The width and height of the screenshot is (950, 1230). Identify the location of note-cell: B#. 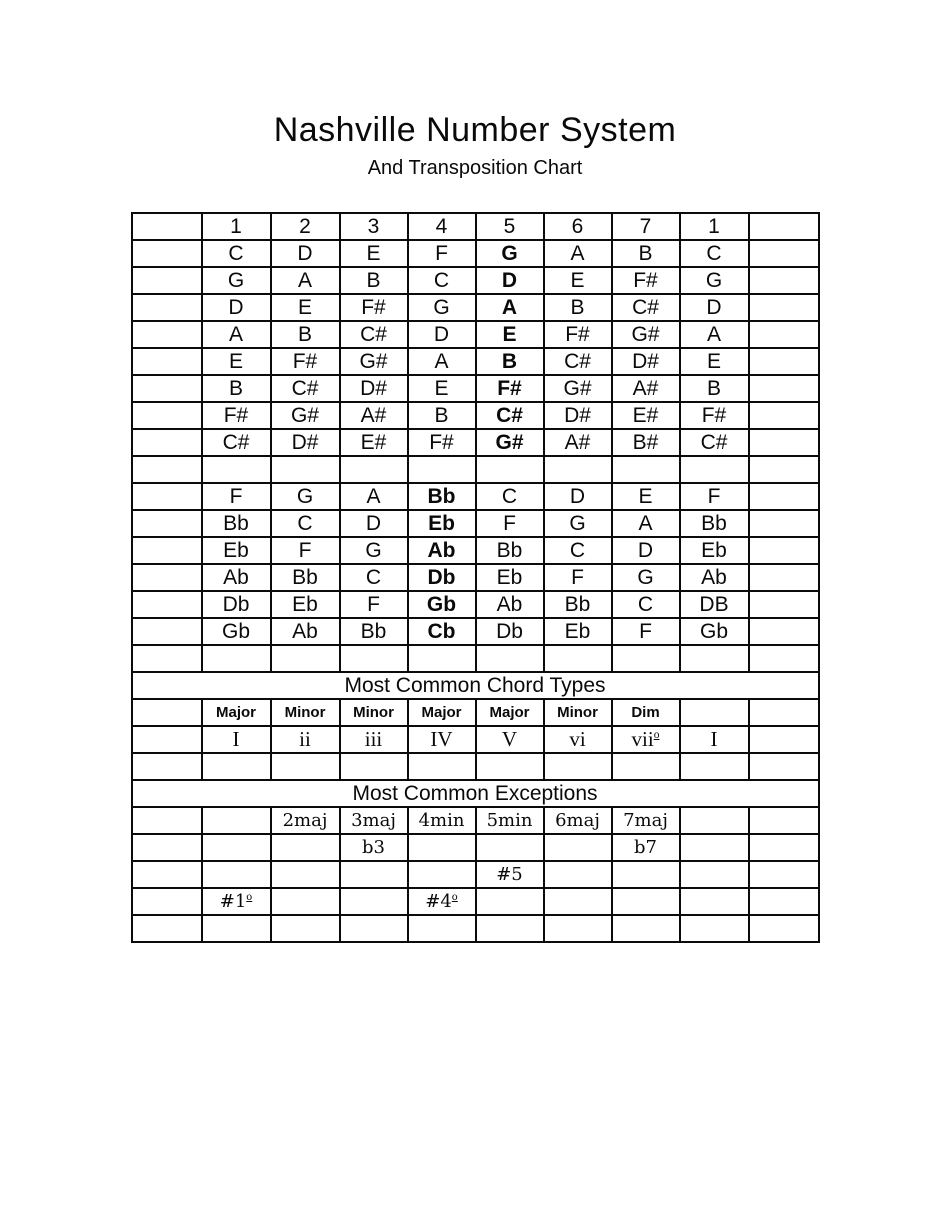
(645, 442).